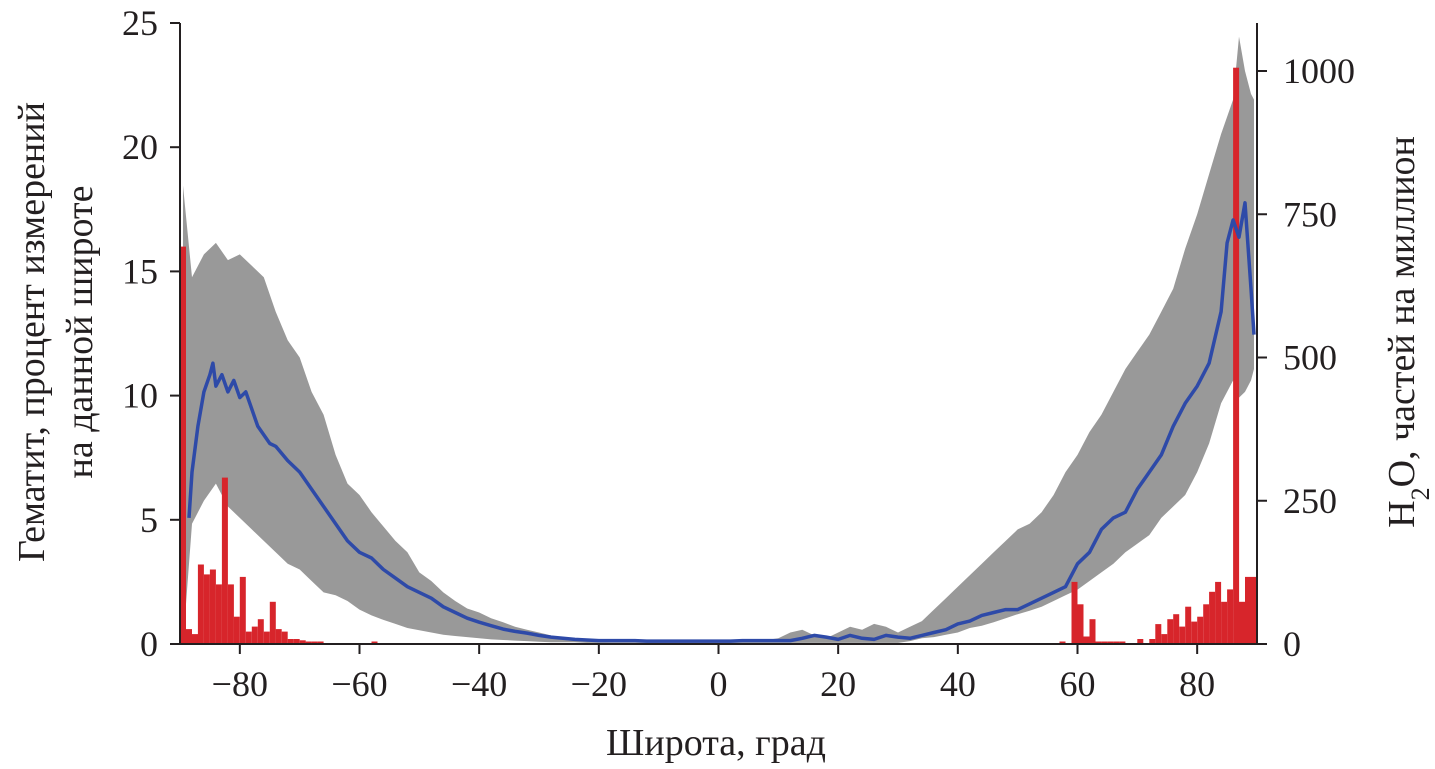 This screenshot has width=1435, height=769. Describe the element at coordinates (1292, 644) in the screenshot. I see `y-right-tick-label: 0` at that location.